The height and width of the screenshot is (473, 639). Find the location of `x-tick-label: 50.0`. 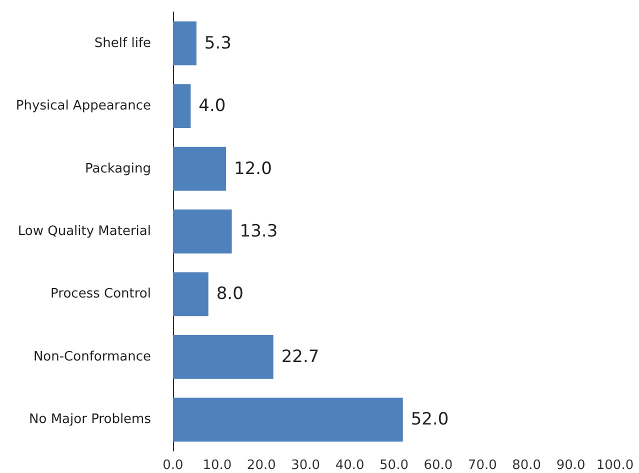

x-tick-label: 50.0 is located at coordinates (394, 465).